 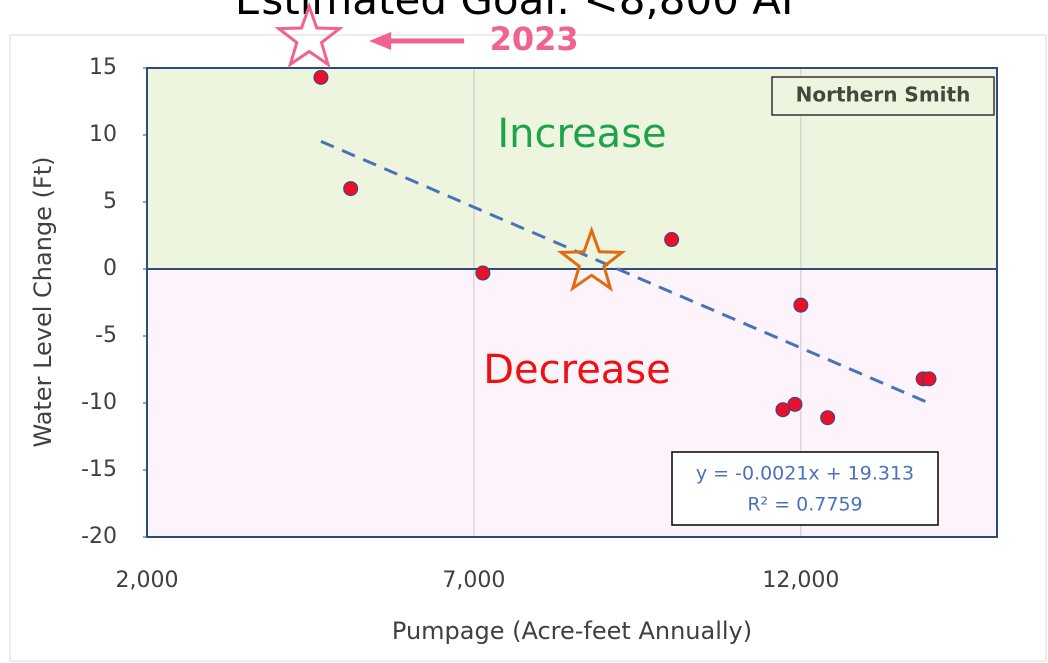 What do you see at coordinates (805, 488) in the screenshot?
I see `equation-box` at bounding box center [805, 488].